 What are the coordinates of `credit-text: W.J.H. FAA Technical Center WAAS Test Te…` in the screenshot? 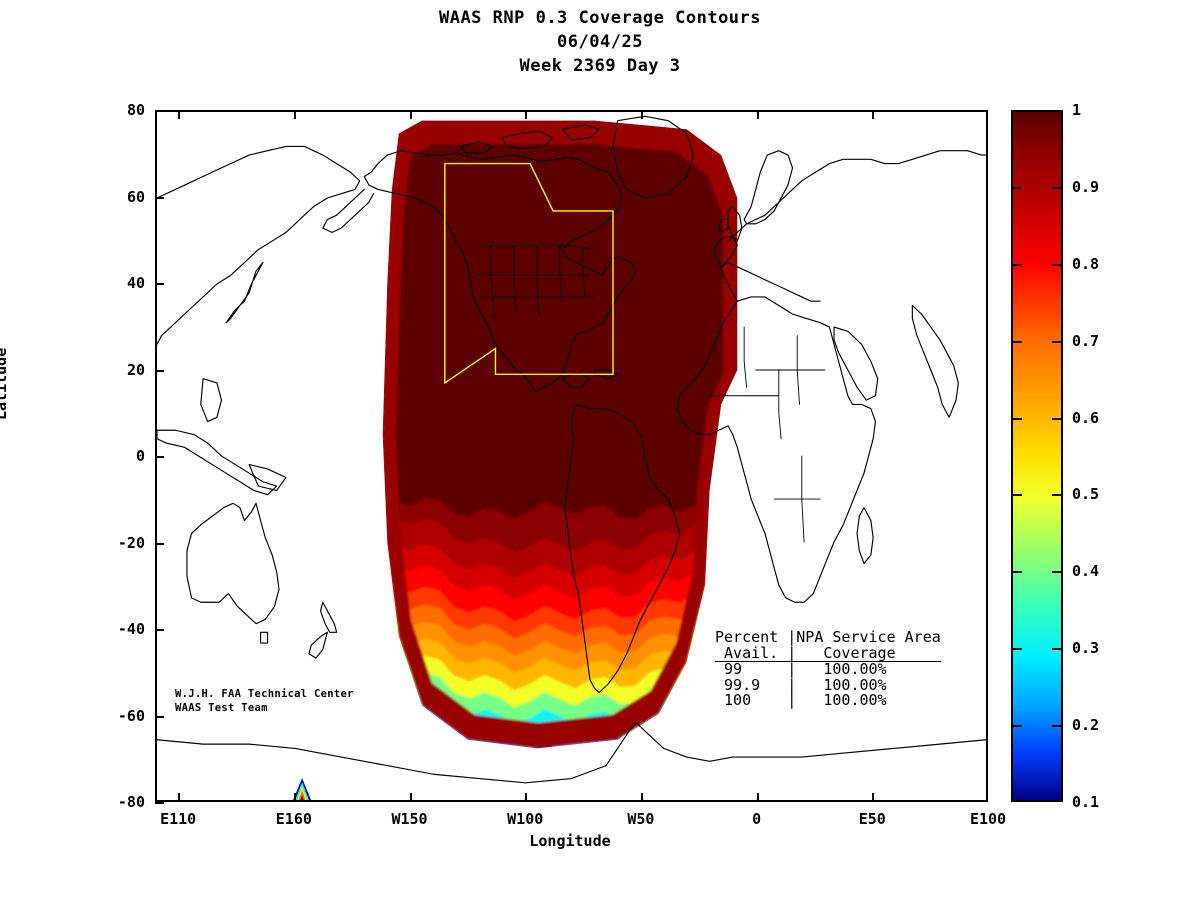 It's located at (264, 701).